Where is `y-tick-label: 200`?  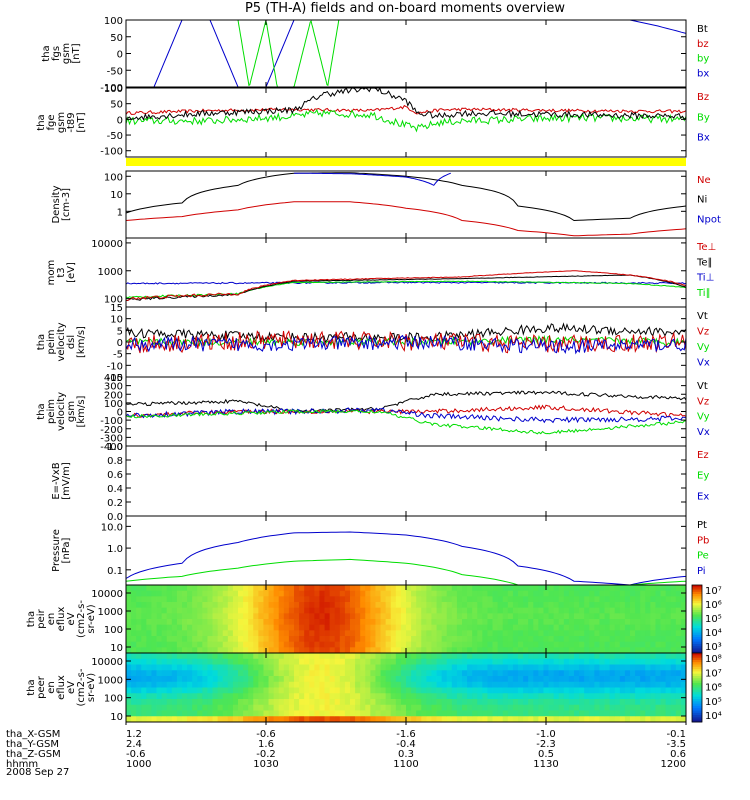 y-tick-label: 200 is located at coordinates (113, 395).